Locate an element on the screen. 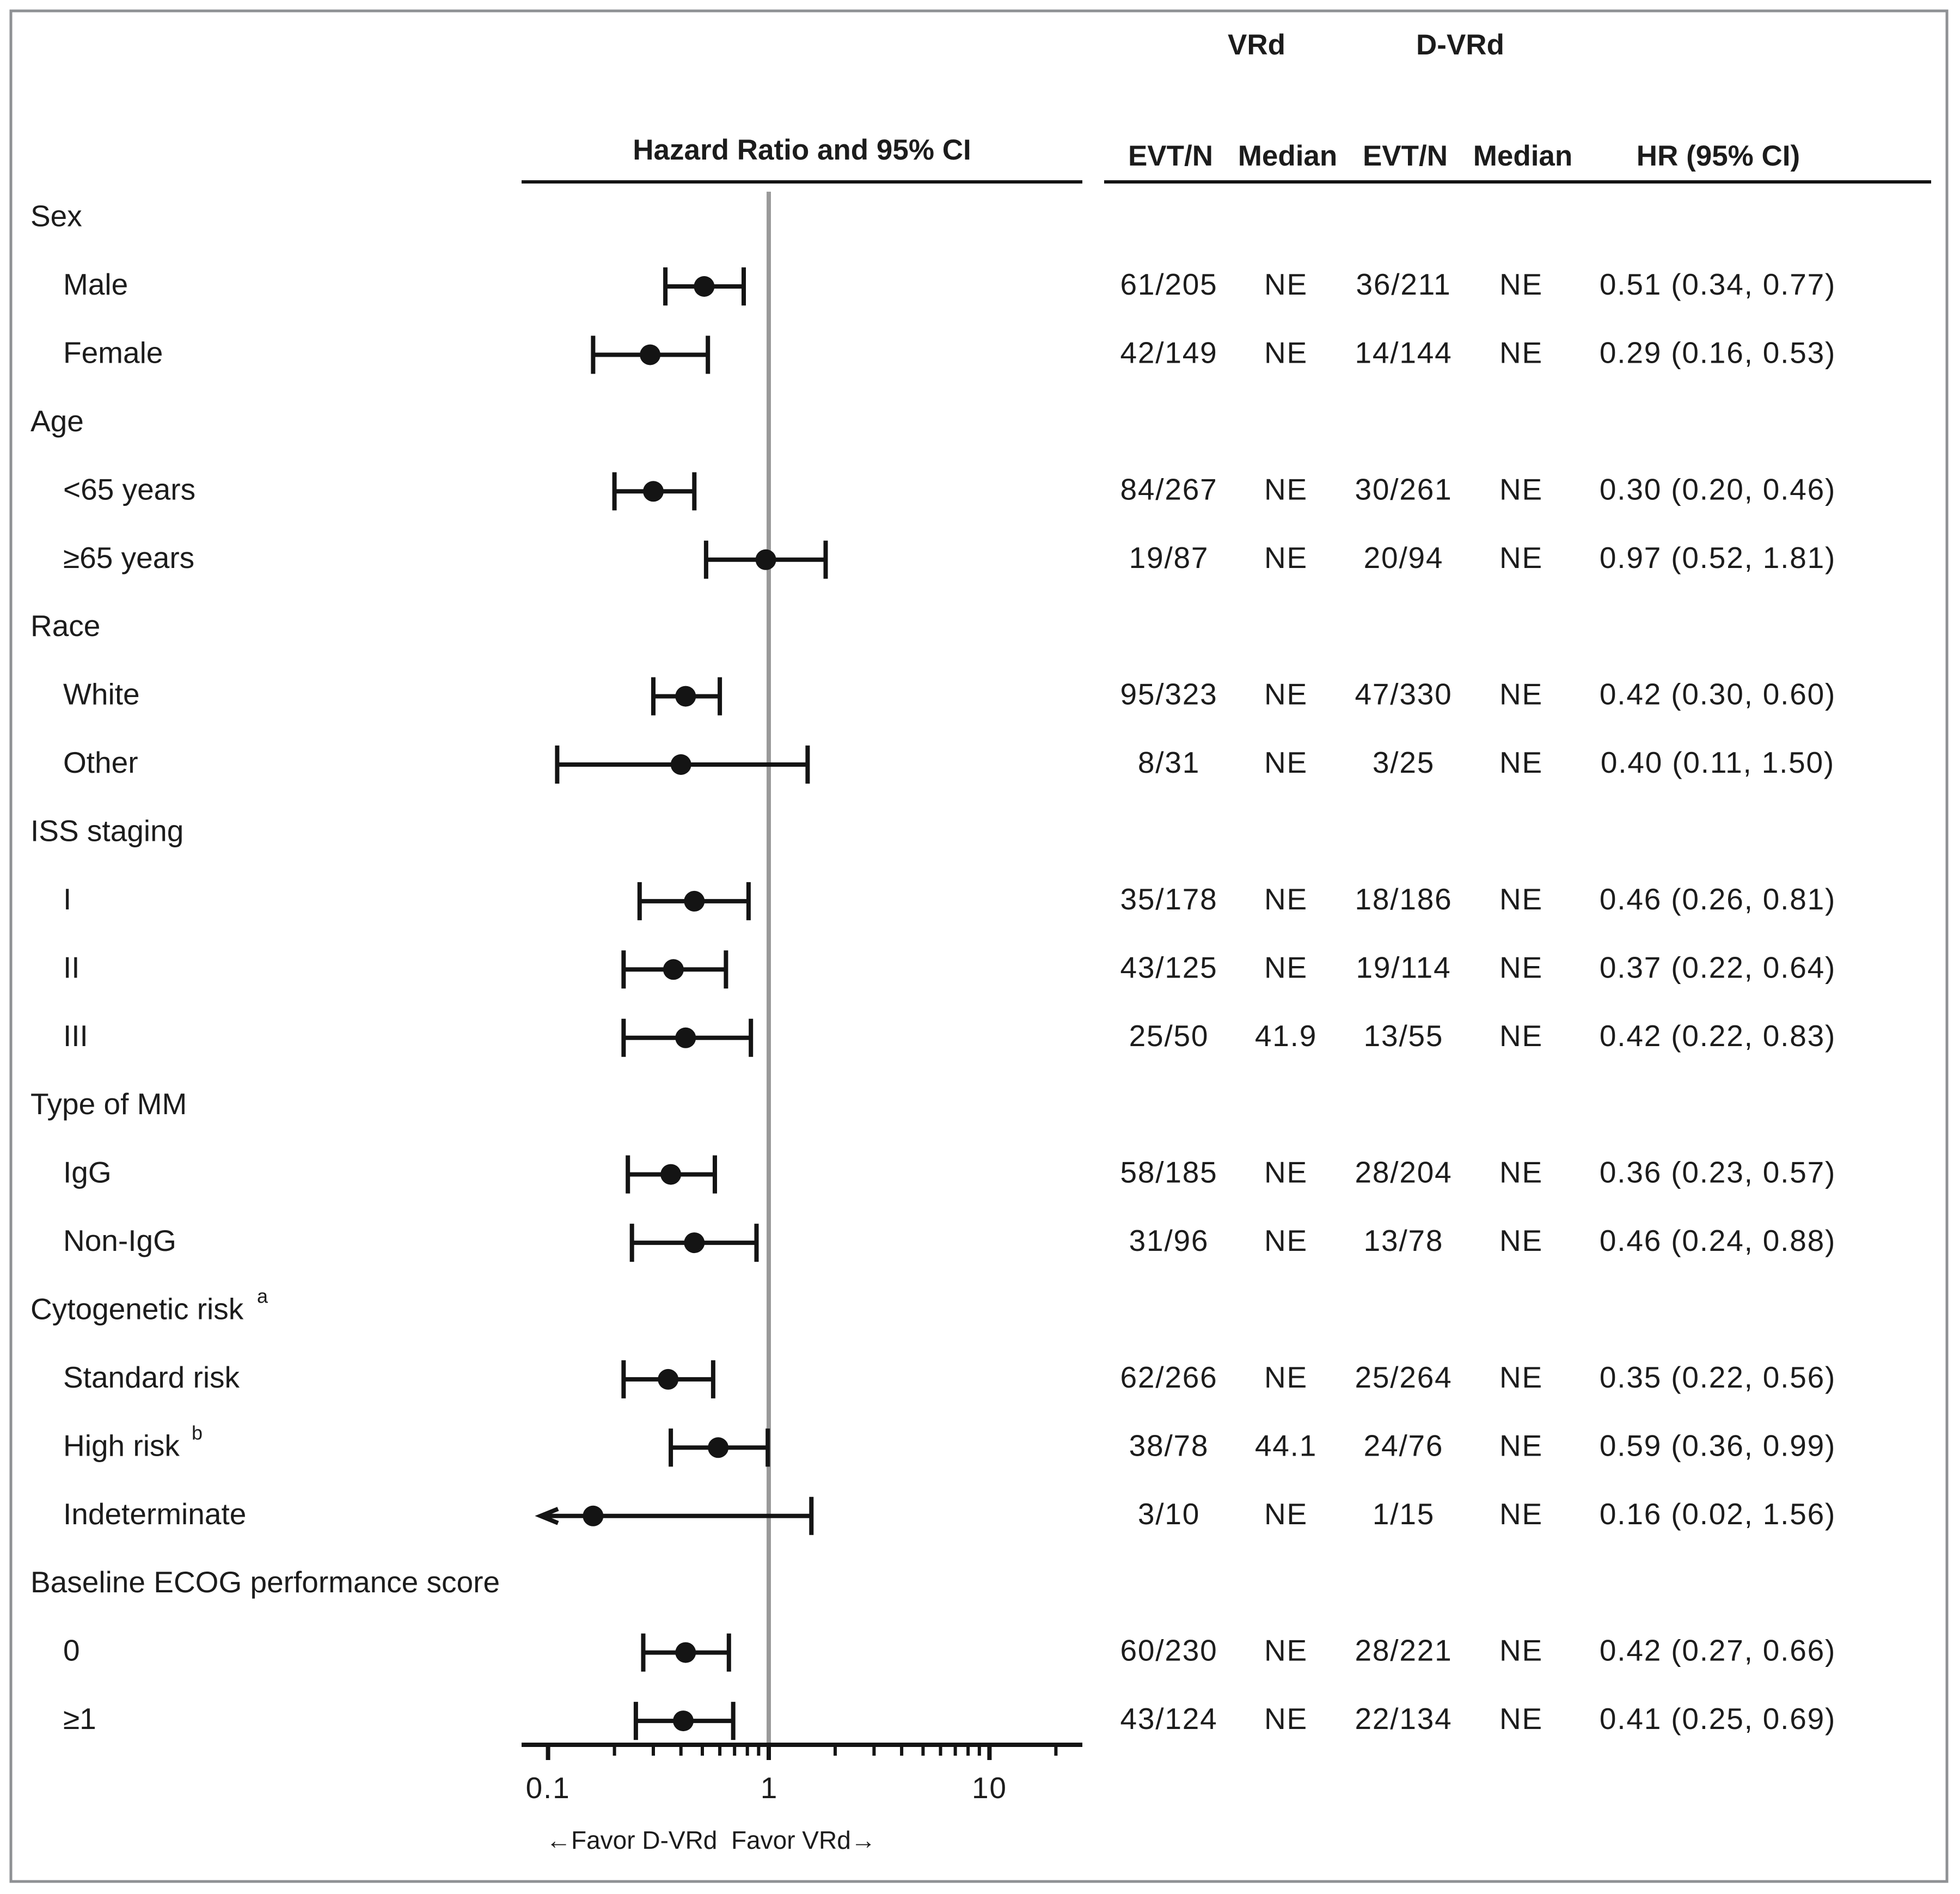  svg-text: ISS staging is located at coordinates (106, 831).